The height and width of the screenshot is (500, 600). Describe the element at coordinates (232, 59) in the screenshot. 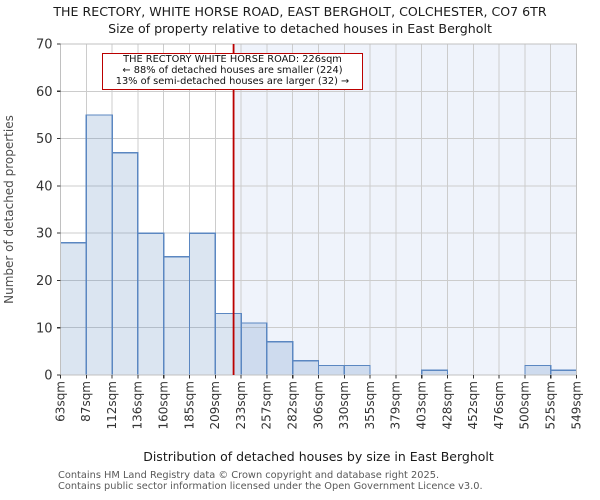

I see `annotation-line-1: THE RECTORY WHITE HORSE ROAD: 226sqm` at that location.